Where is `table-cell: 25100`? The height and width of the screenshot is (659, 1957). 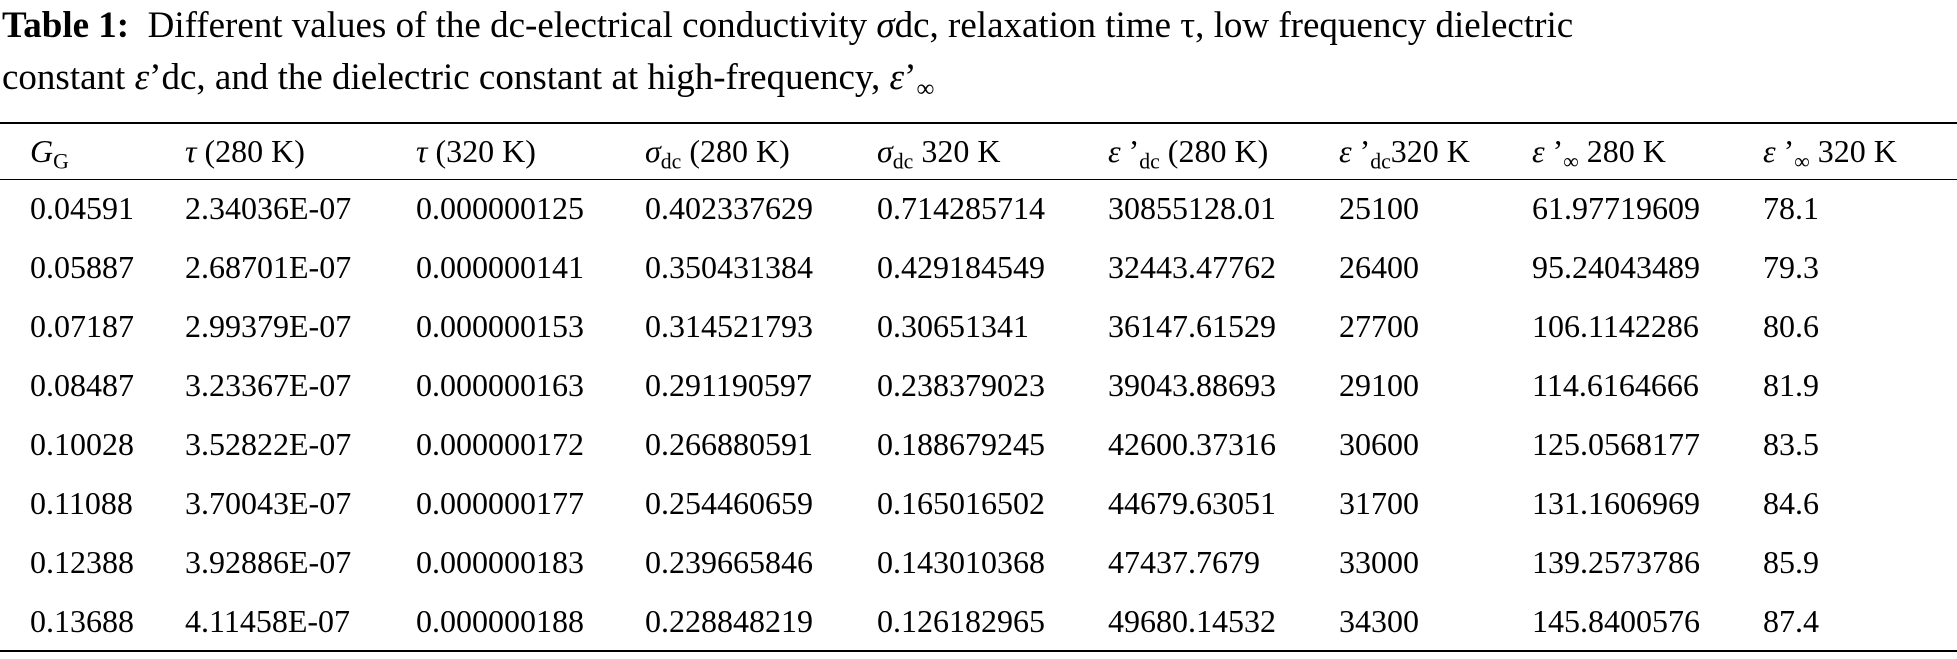 table-cell: 25100 is located at coordinates (1379, 208).